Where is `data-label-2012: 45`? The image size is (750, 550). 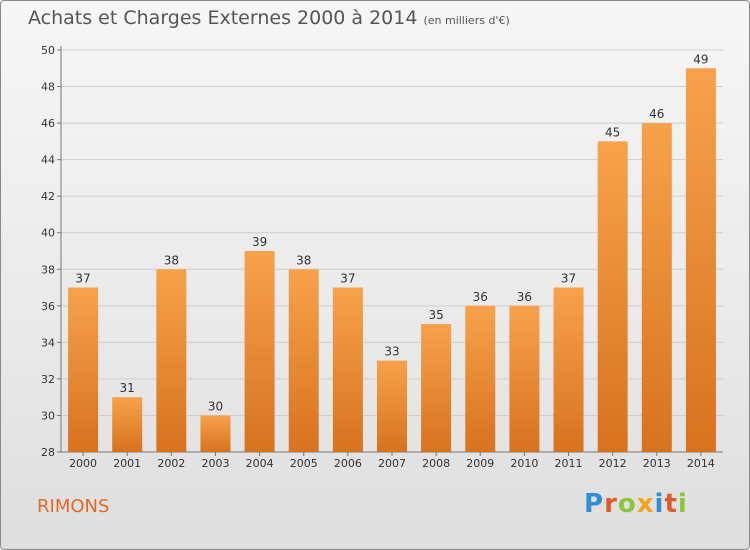 data-label-2012: 45 is located at coordinates (612, 132).